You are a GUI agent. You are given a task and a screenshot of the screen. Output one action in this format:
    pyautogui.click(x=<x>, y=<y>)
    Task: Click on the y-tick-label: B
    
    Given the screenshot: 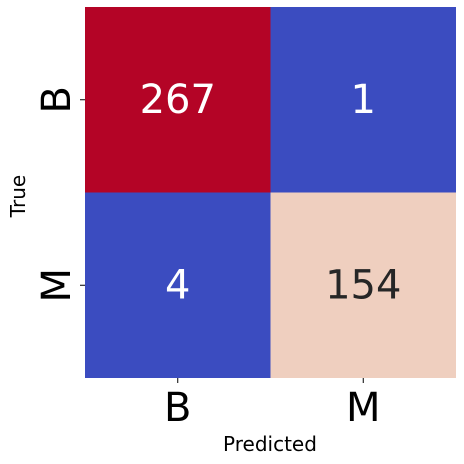 What is the action you would take?
    pyautogui.click(x=57, y=99)
    